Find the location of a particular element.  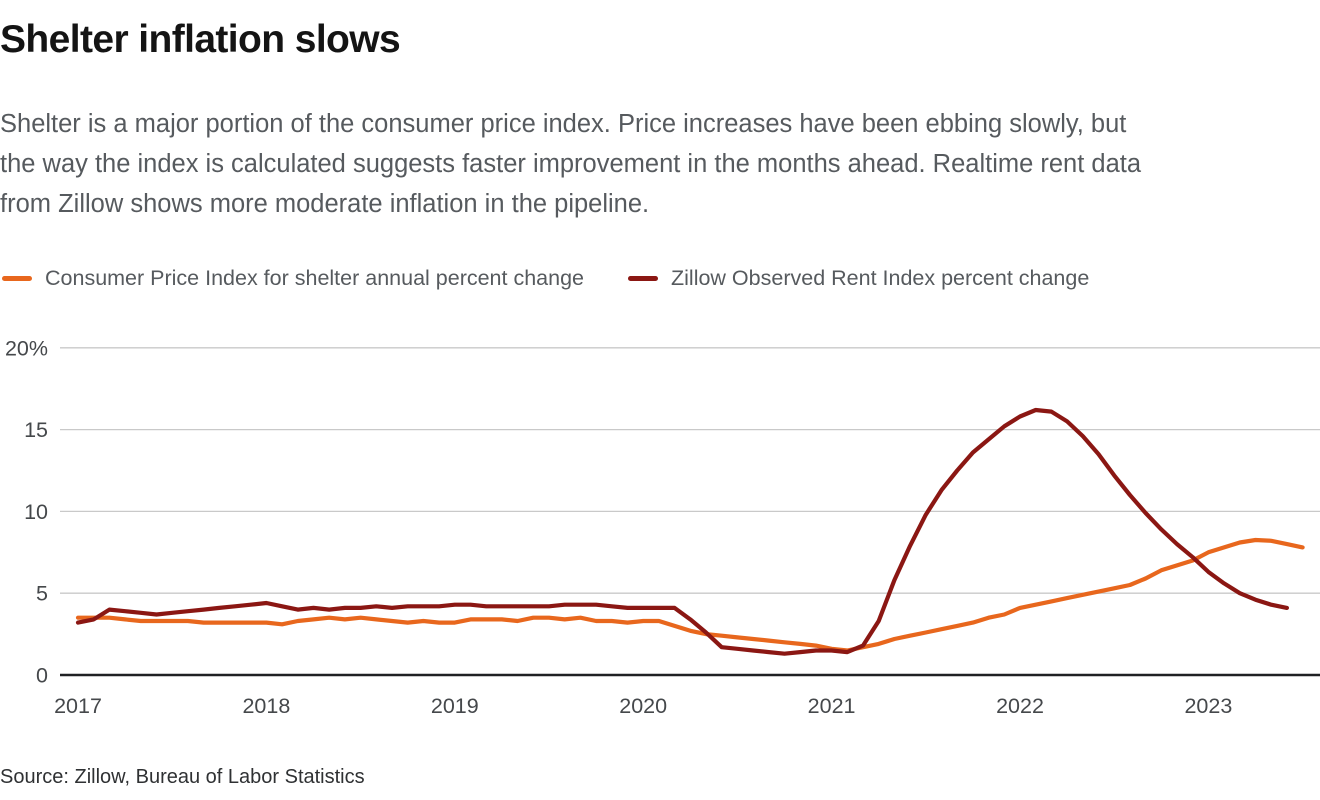

x-tick-label: 2020 is located at coordinates (643, 706).